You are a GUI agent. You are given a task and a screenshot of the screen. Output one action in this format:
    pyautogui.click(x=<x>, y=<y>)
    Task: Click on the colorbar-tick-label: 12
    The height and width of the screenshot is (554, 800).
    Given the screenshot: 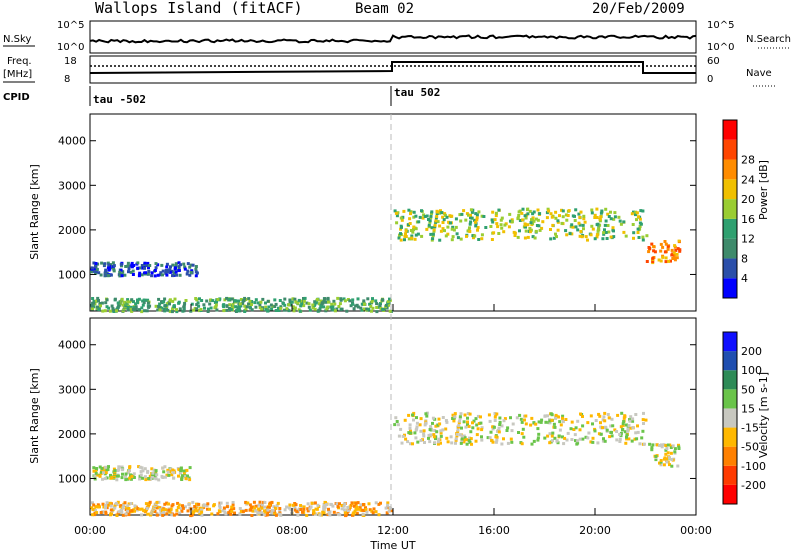 What is the action you would take?
    pyautogui.click(x=748, y=239)
    